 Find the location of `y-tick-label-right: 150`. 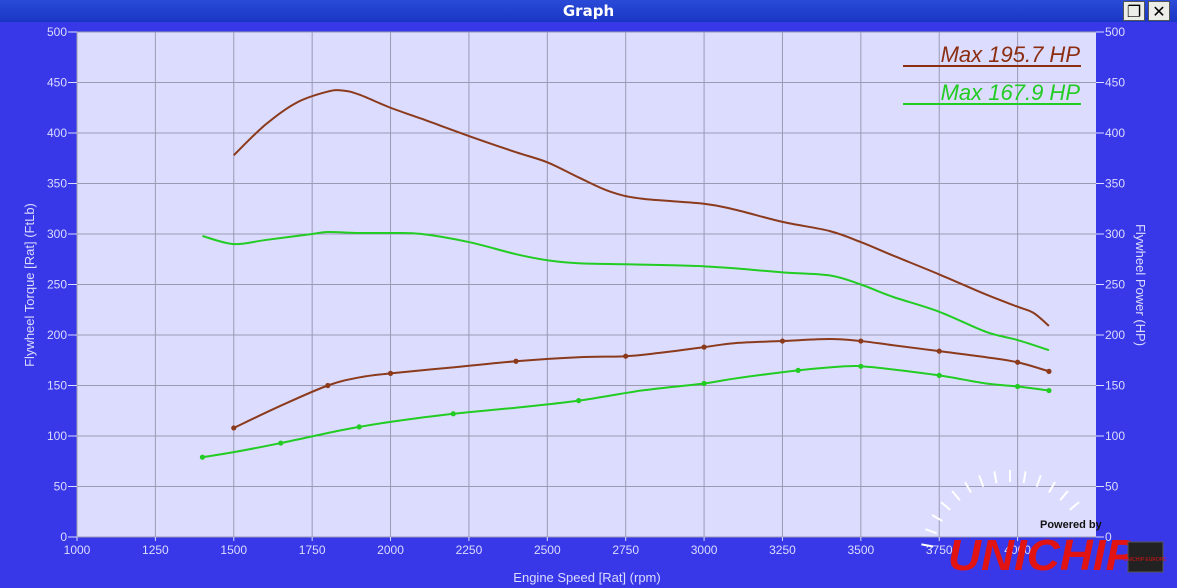

y-tick-label-right: 150 is located at coordinates (1115, 386).